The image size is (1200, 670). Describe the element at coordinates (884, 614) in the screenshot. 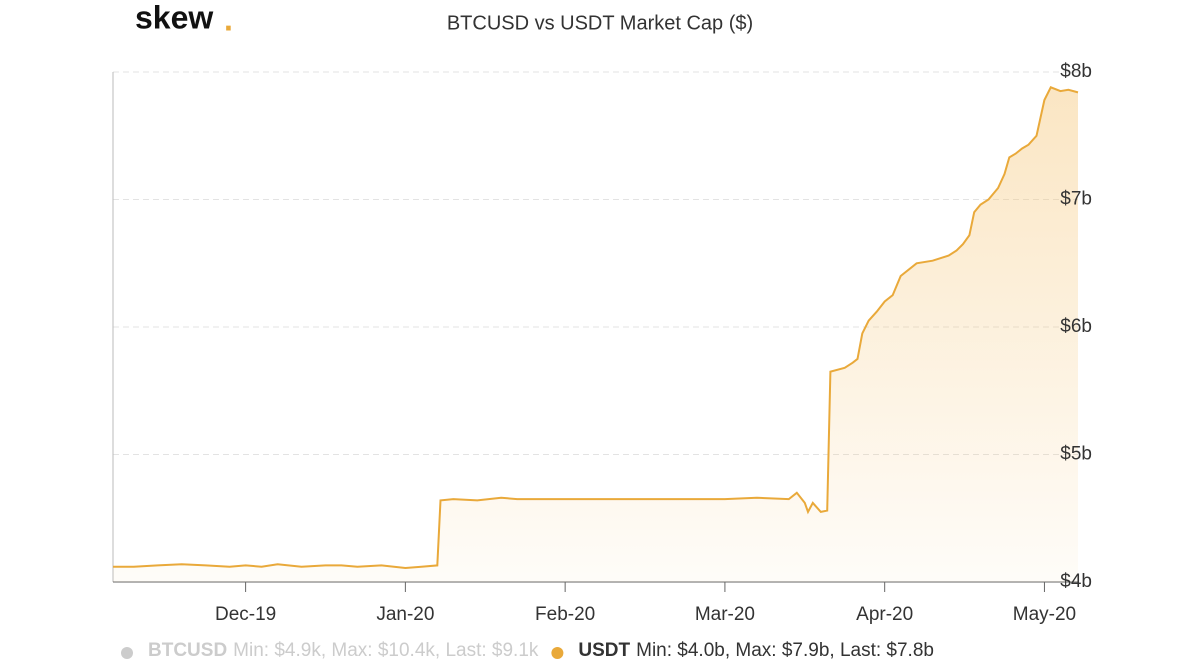

I see `x-tick-label: Apr-20` at that location.